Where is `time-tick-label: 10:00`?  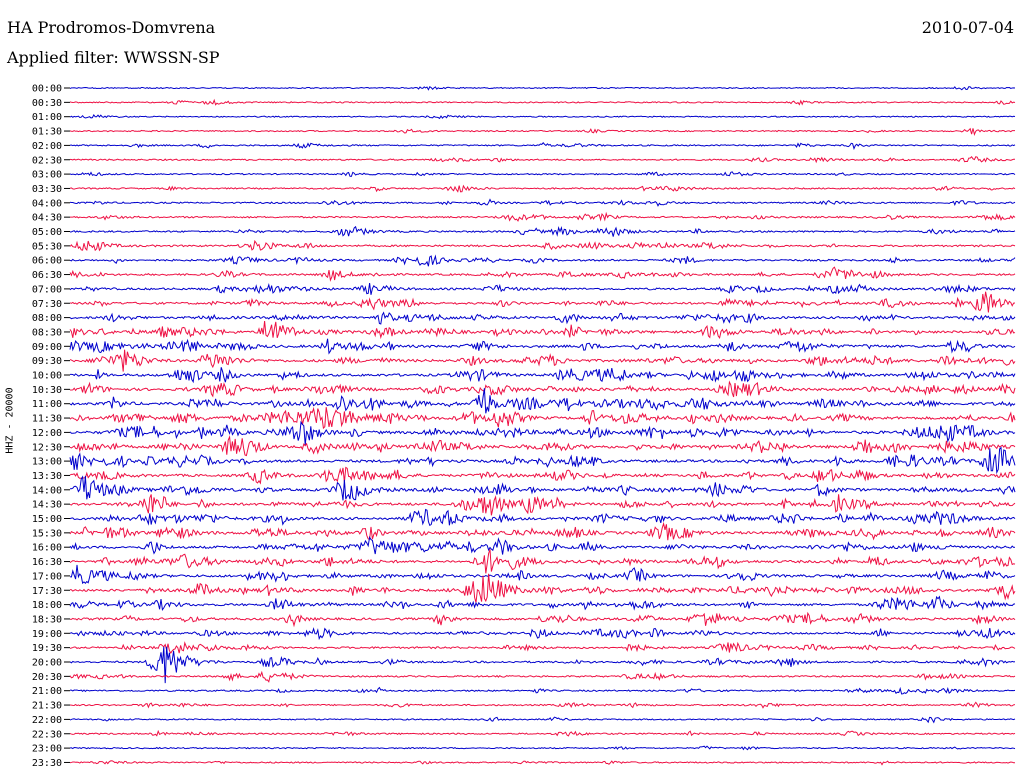
time-tick-label: 10:00 is located at coordinates (47, 376).